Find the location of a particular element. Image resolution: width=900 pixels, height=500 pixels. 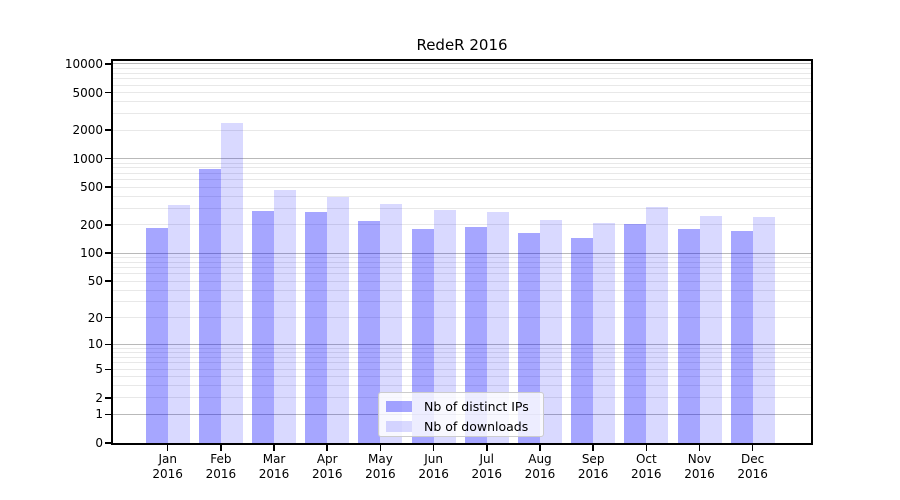

y-tick-label: 10000 is located at coordinates (83, 64).